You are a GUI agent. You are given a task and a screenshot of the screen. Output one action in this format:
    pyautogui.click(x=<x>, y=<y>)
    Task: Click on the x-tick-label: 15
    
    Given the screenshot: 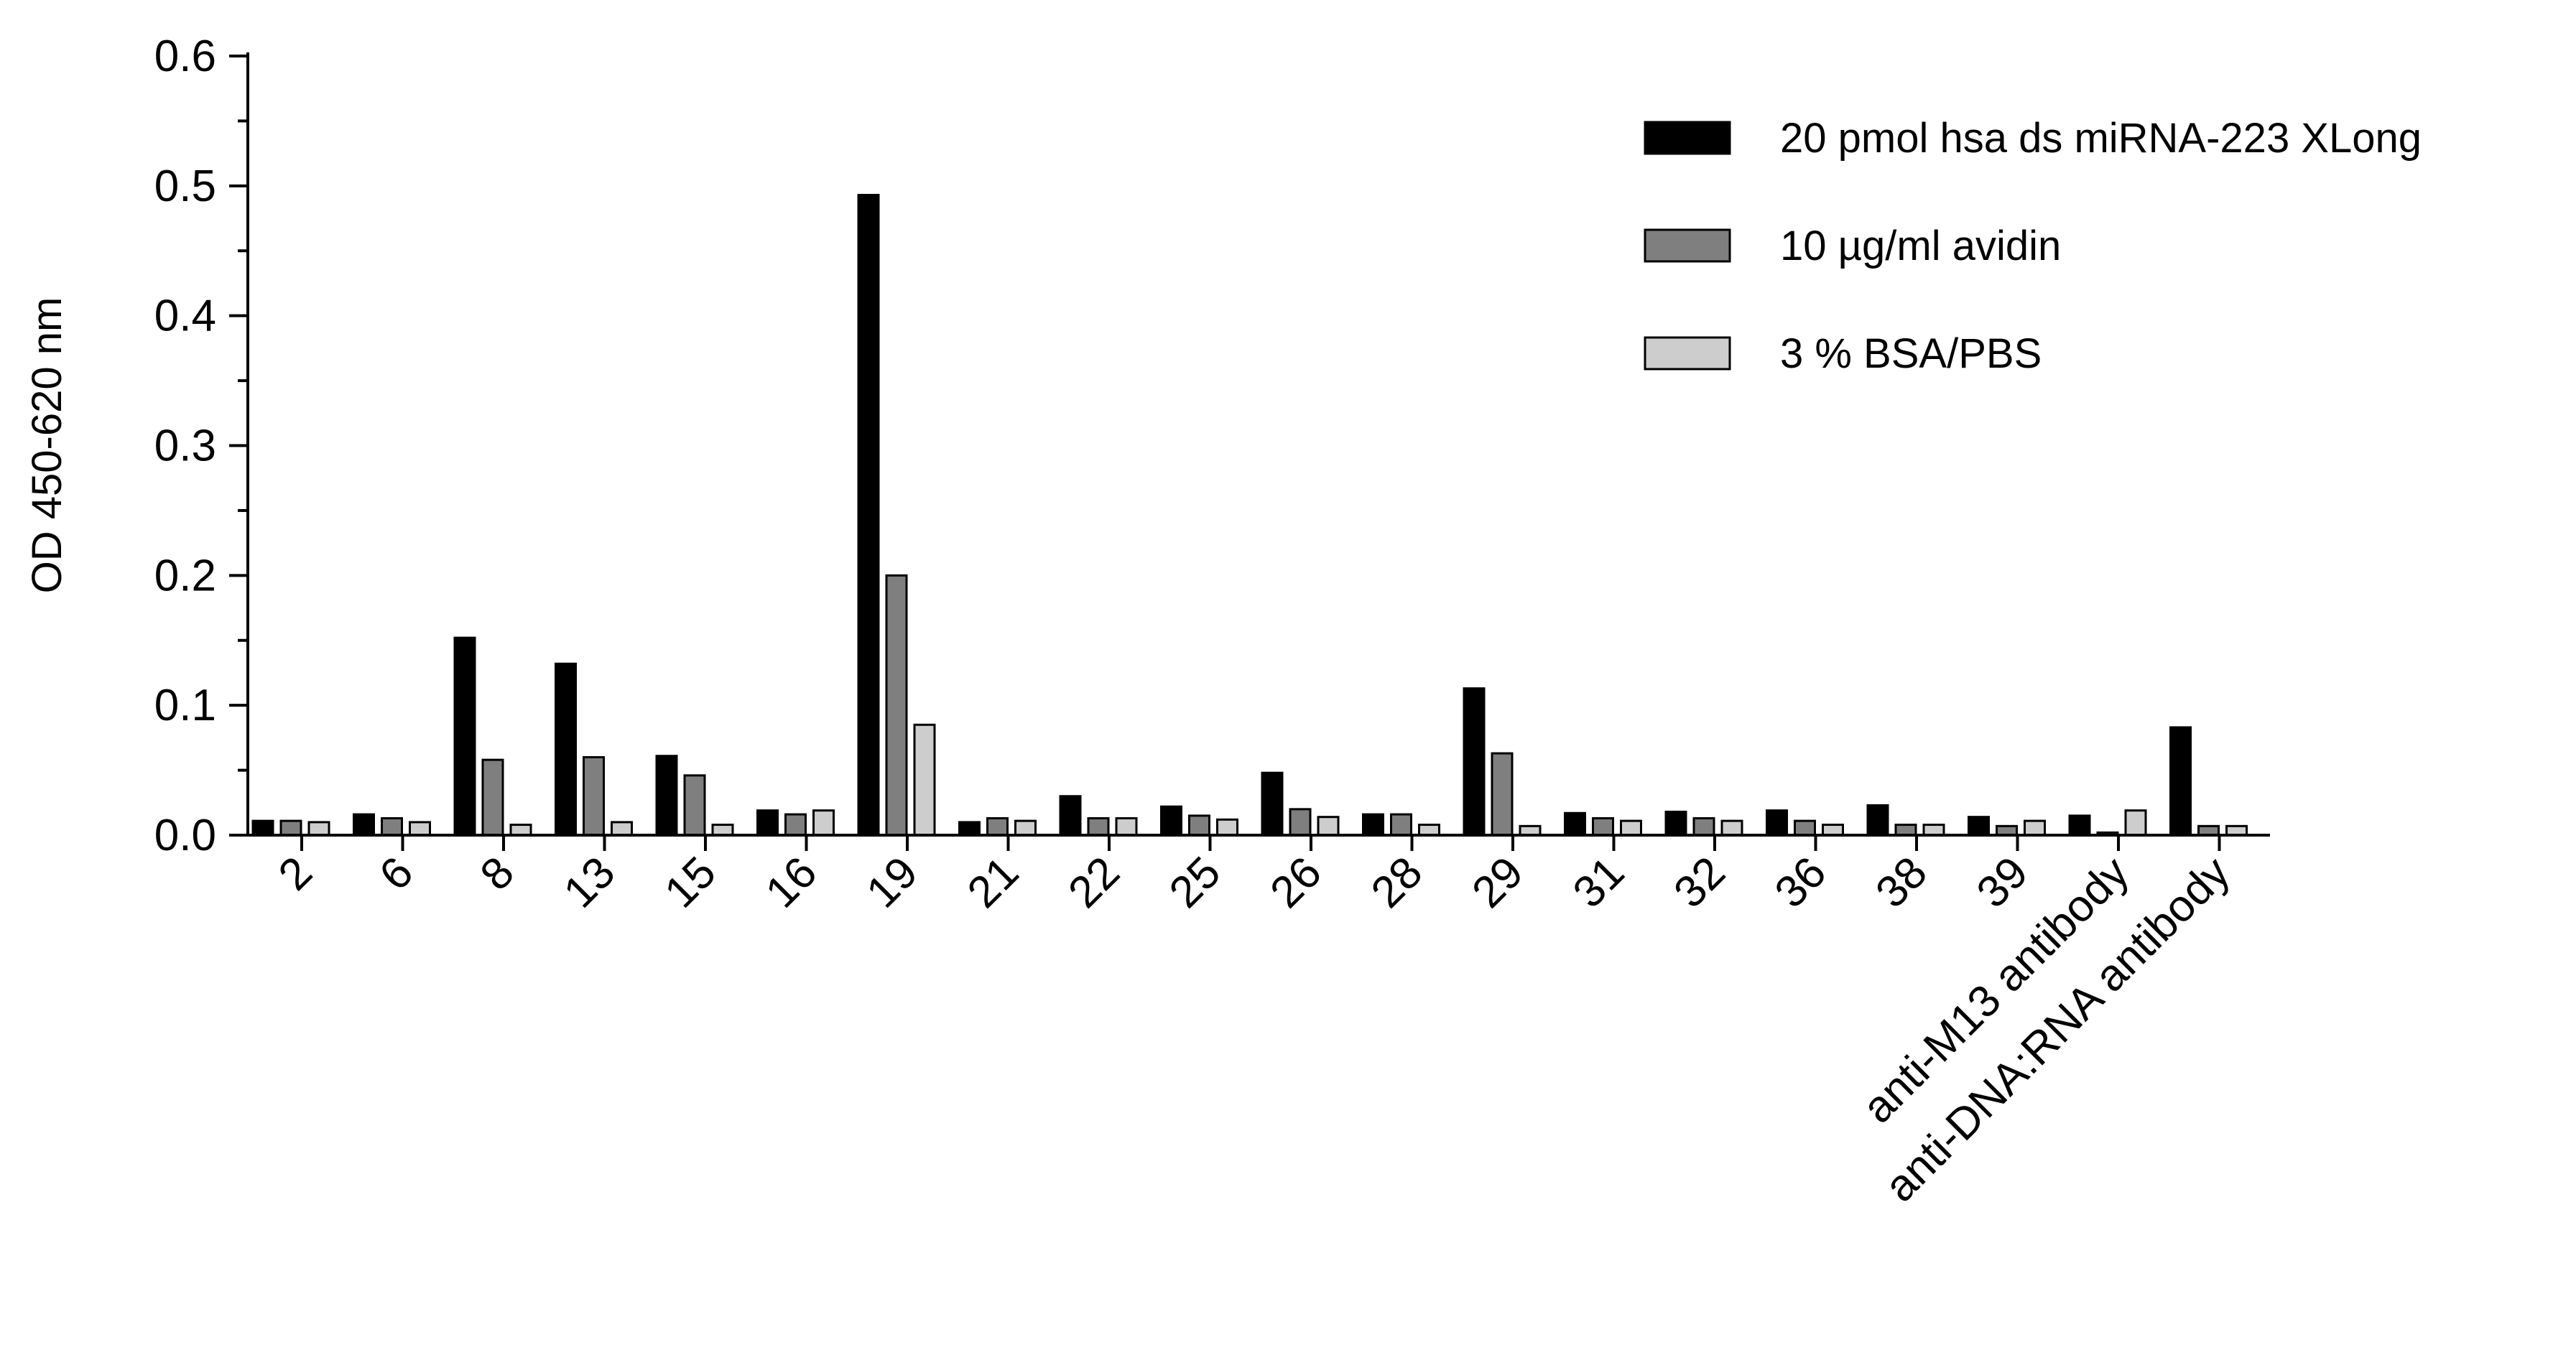 What is the action you would take?
    pyautogui.click(x=690, y=882)
    